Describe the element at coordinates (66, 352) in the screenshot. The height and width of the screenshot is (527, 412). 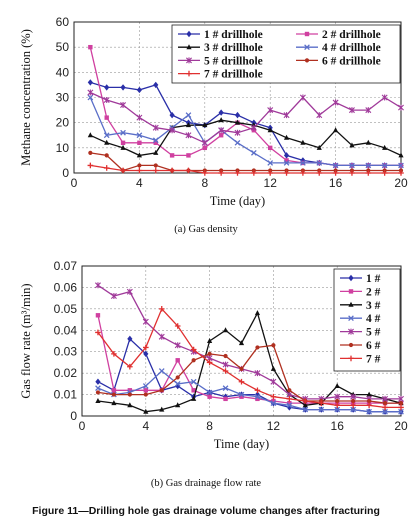
I see `y-tick-label: 0.03` at that location.